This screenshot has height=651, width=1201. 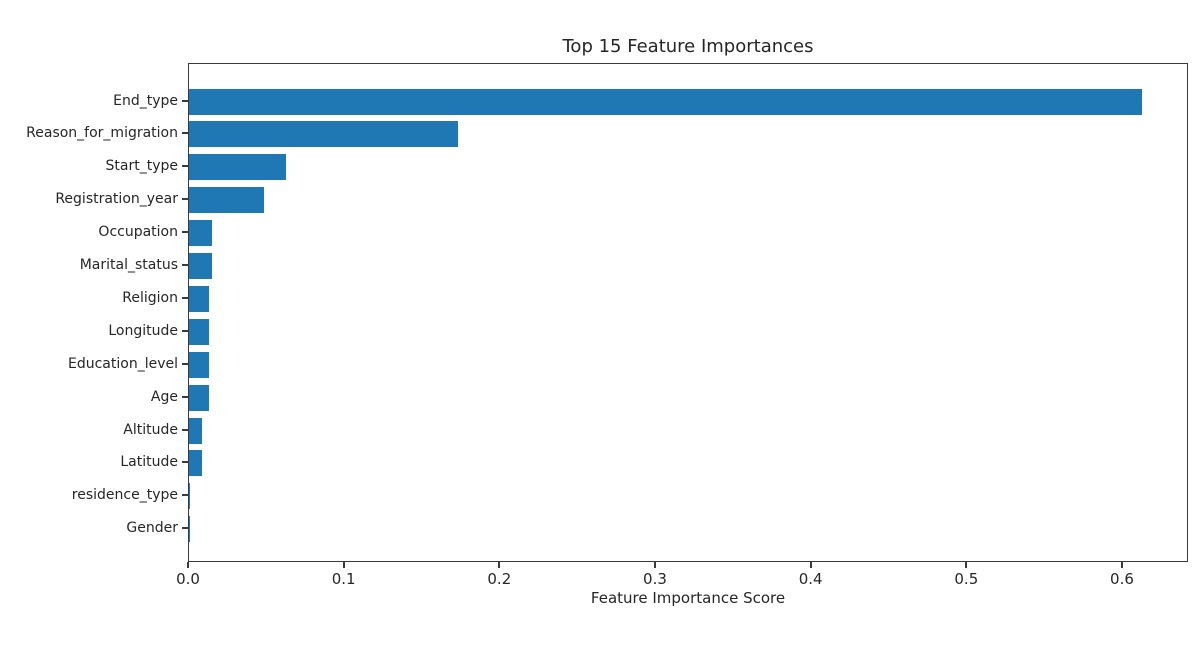 I want to click on bar-gender, so click(x=189, y=529).